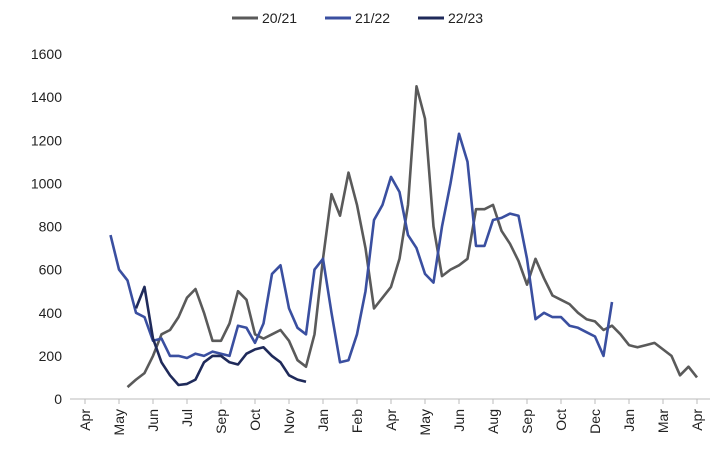  I want to click on legend-label: 20/21, so click(279, 18).